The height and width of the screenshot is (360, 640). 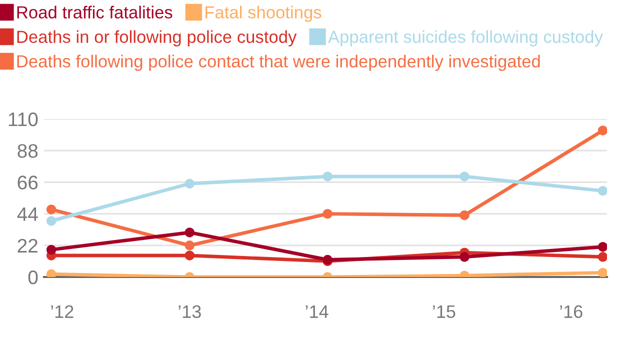 I want to click on y-tick-label: 88, so click(x=28, y=151).